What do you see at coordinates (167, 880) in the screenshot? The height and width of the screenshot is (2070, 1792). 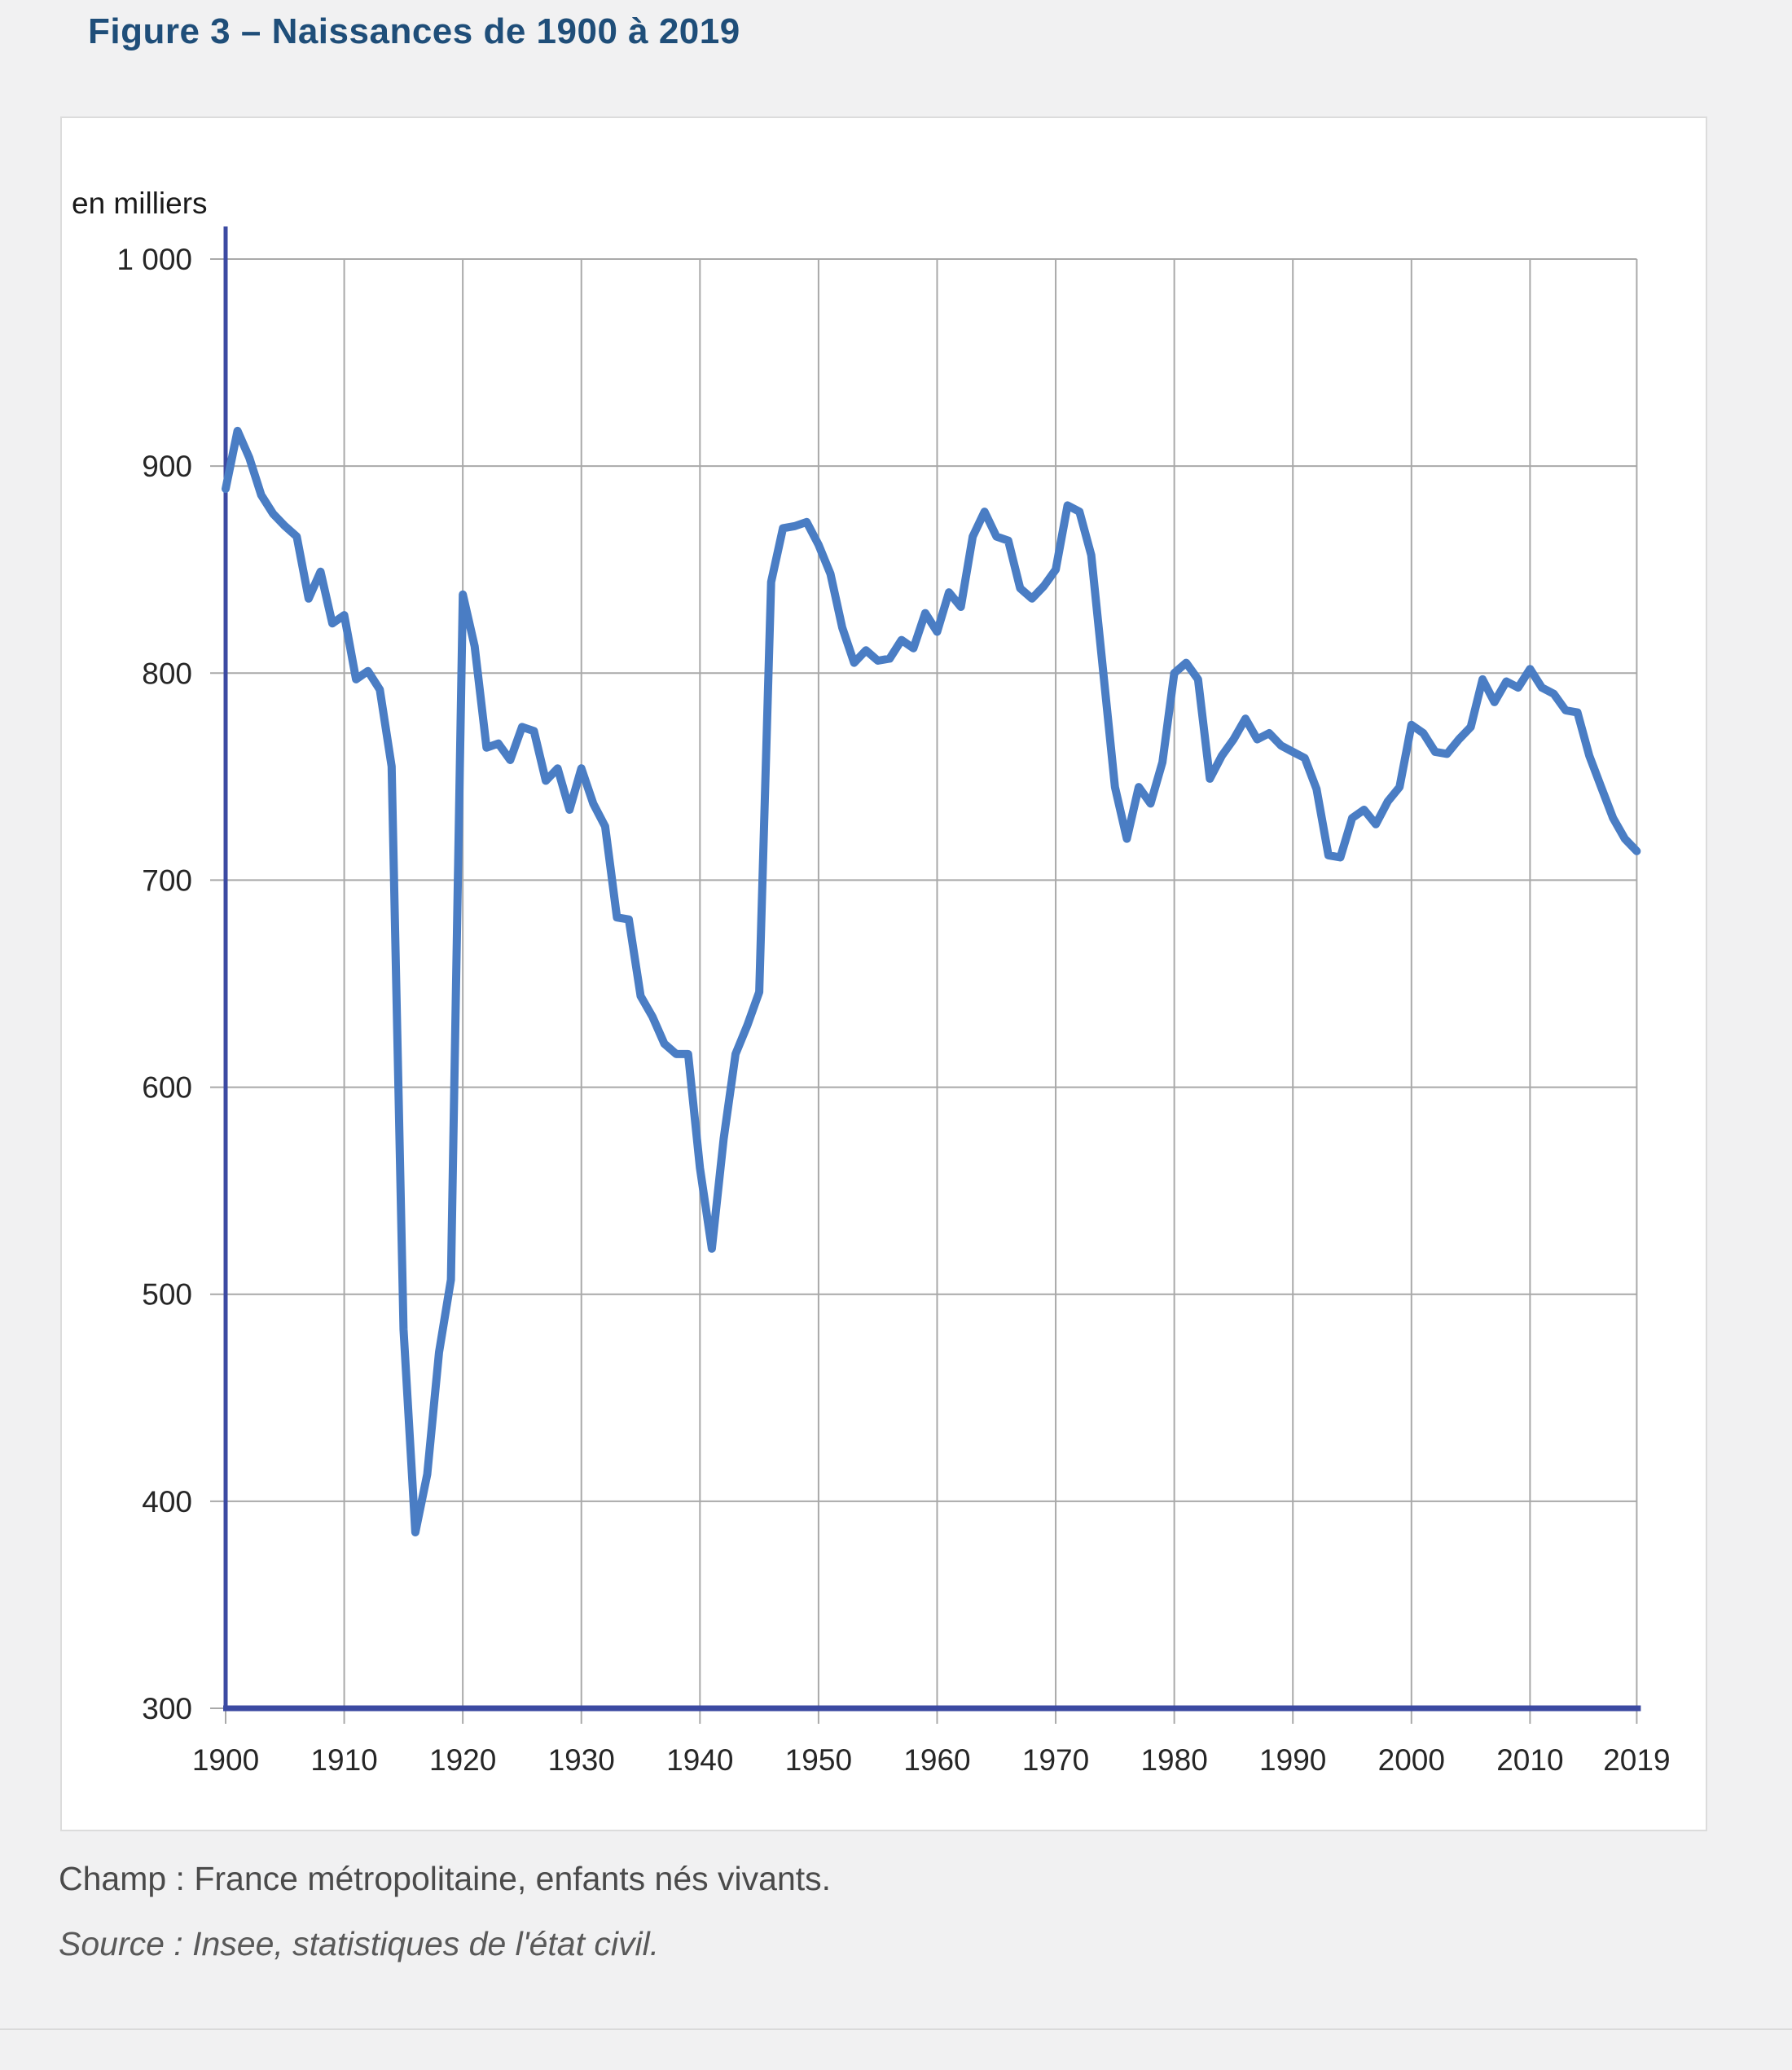 I see `y-tick-label: 700` at bounding box center [167, 880].